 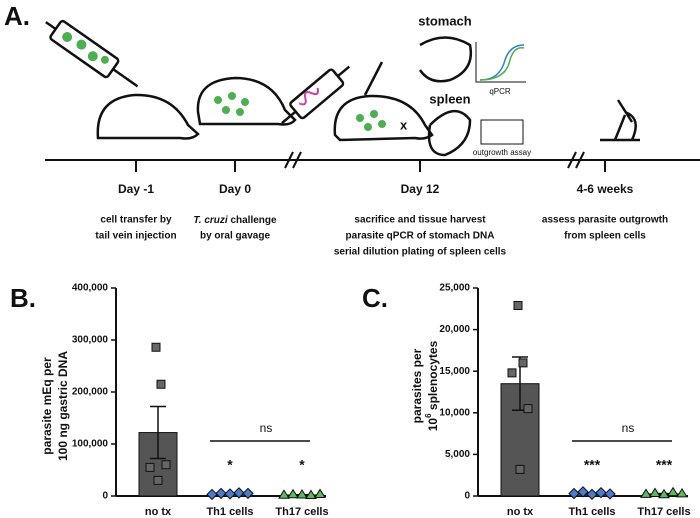 What do you see at coordinates (370, 161) in the screenshot?
I see `timeline-ticks` at bounding box center [370, 161].